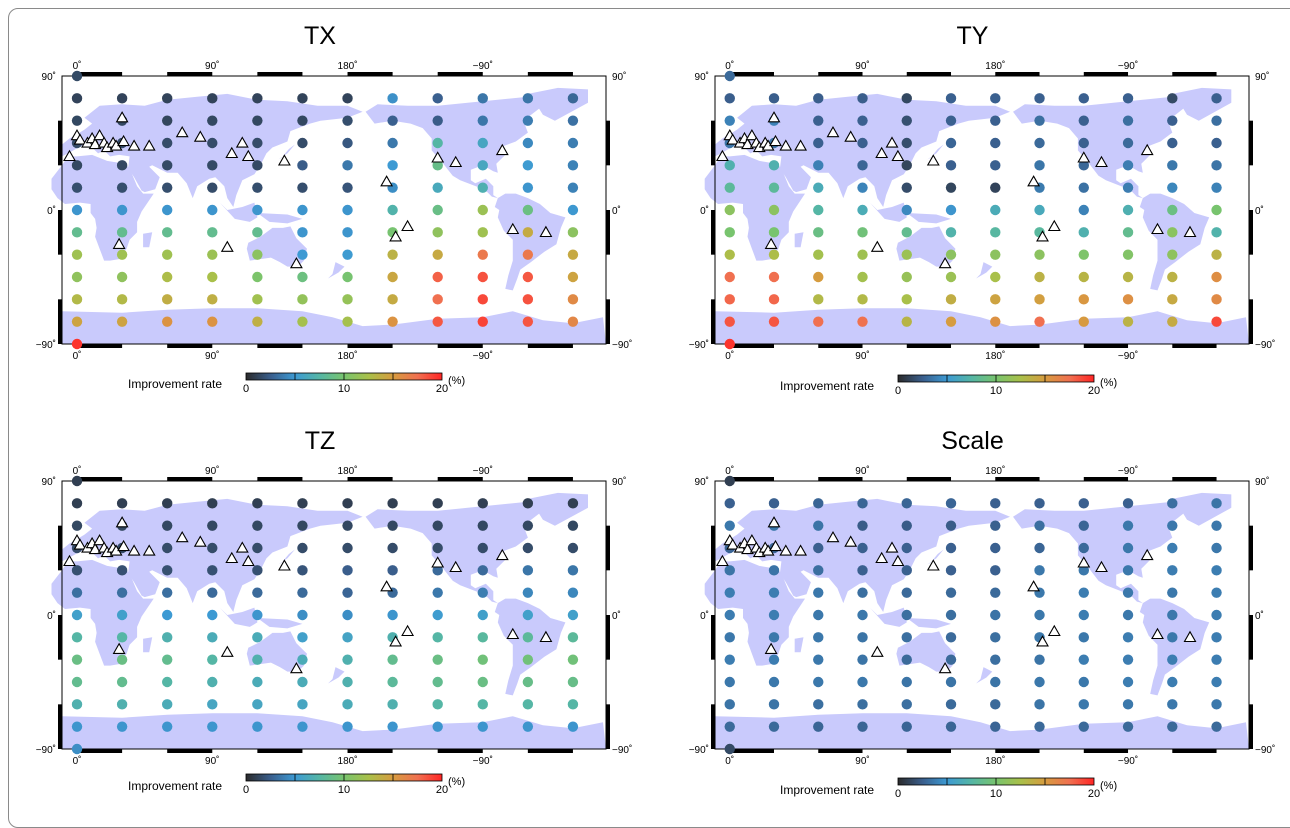  Describe the element at coordinates (175, 786) in the screenshot. I see `colorbar-label: Improvement rate` at that location.